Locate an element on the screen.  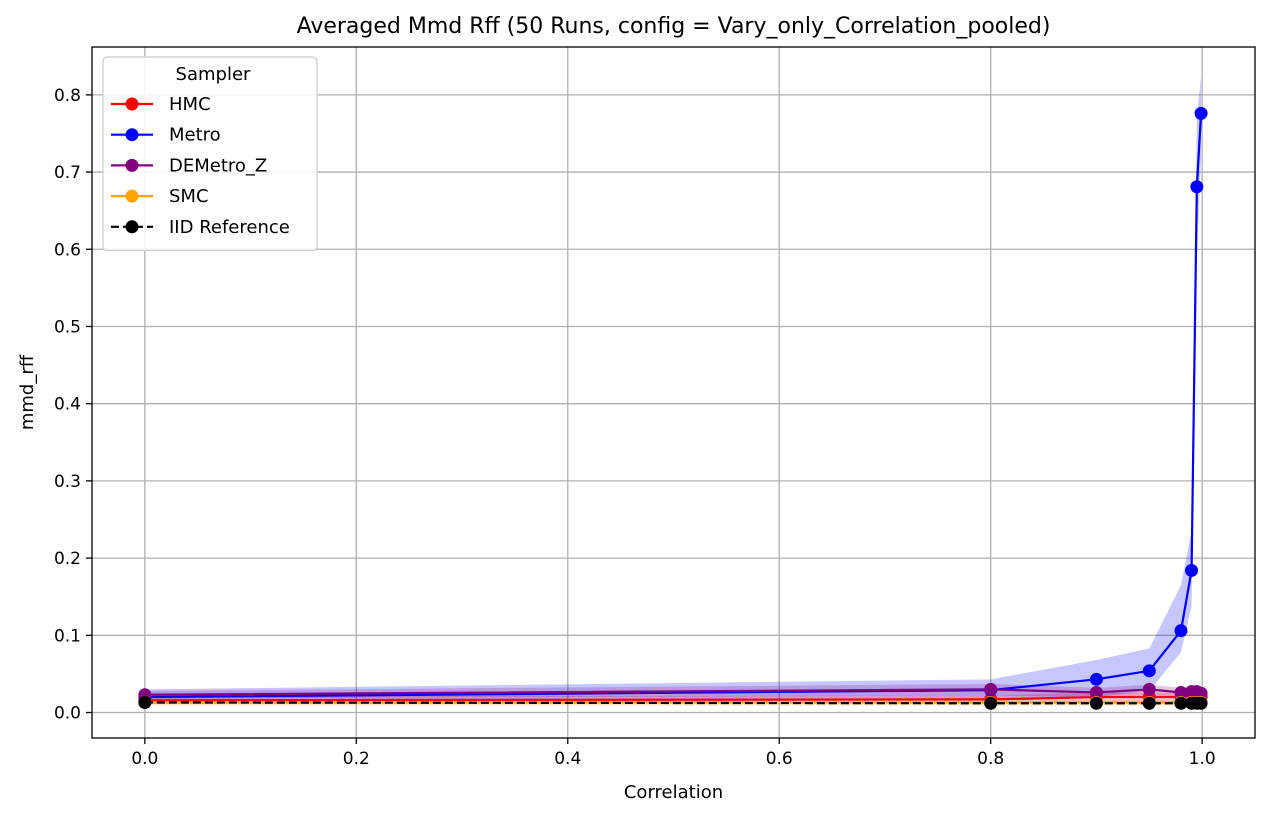
hmc-band is located at coordinates (673, 698).